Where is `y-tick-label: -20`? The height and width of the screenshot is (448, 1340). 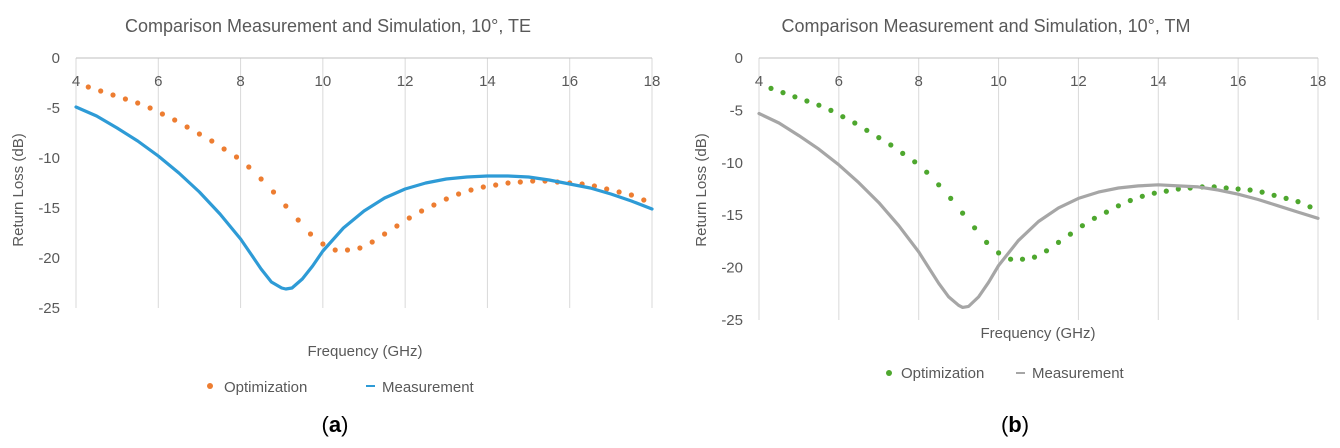 y-tick-label: -20 is located at coordinates (49, 258).